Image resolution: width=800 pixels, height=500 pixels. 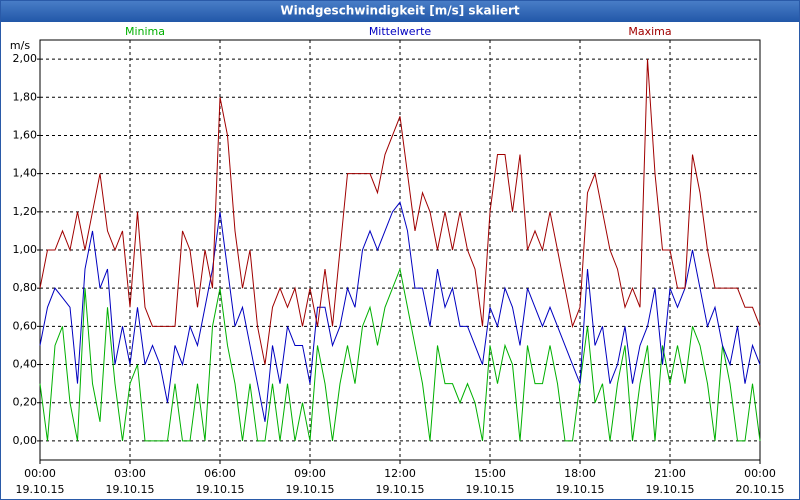 What do you see at coordinates (400, 473) in the screenshot?
I see `x-tick-label: 12:00` at bounding box center [400, 473].